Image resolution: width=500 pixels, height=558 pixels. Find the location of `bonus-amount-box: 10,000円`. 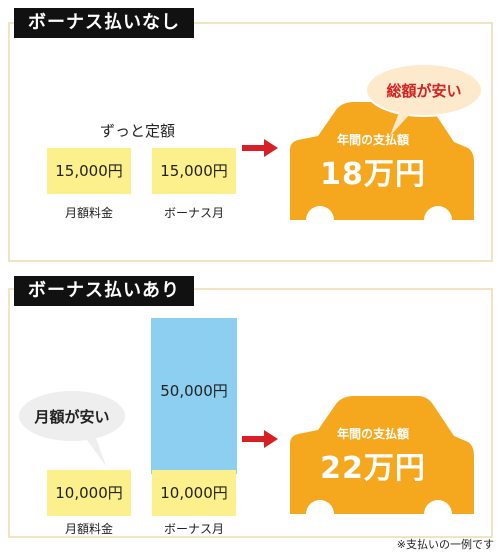

bonus-amount-box: 10,000円 is located at coordinates (194, 493).